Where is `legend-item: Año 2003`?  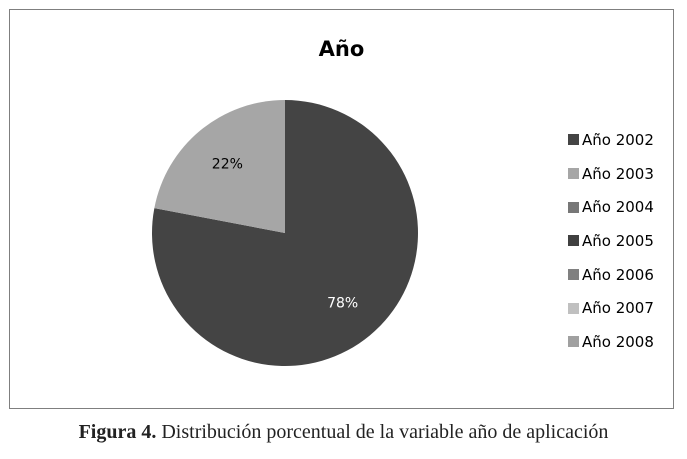 legend-item: Año 2003 is located at coordinates (611, 174).